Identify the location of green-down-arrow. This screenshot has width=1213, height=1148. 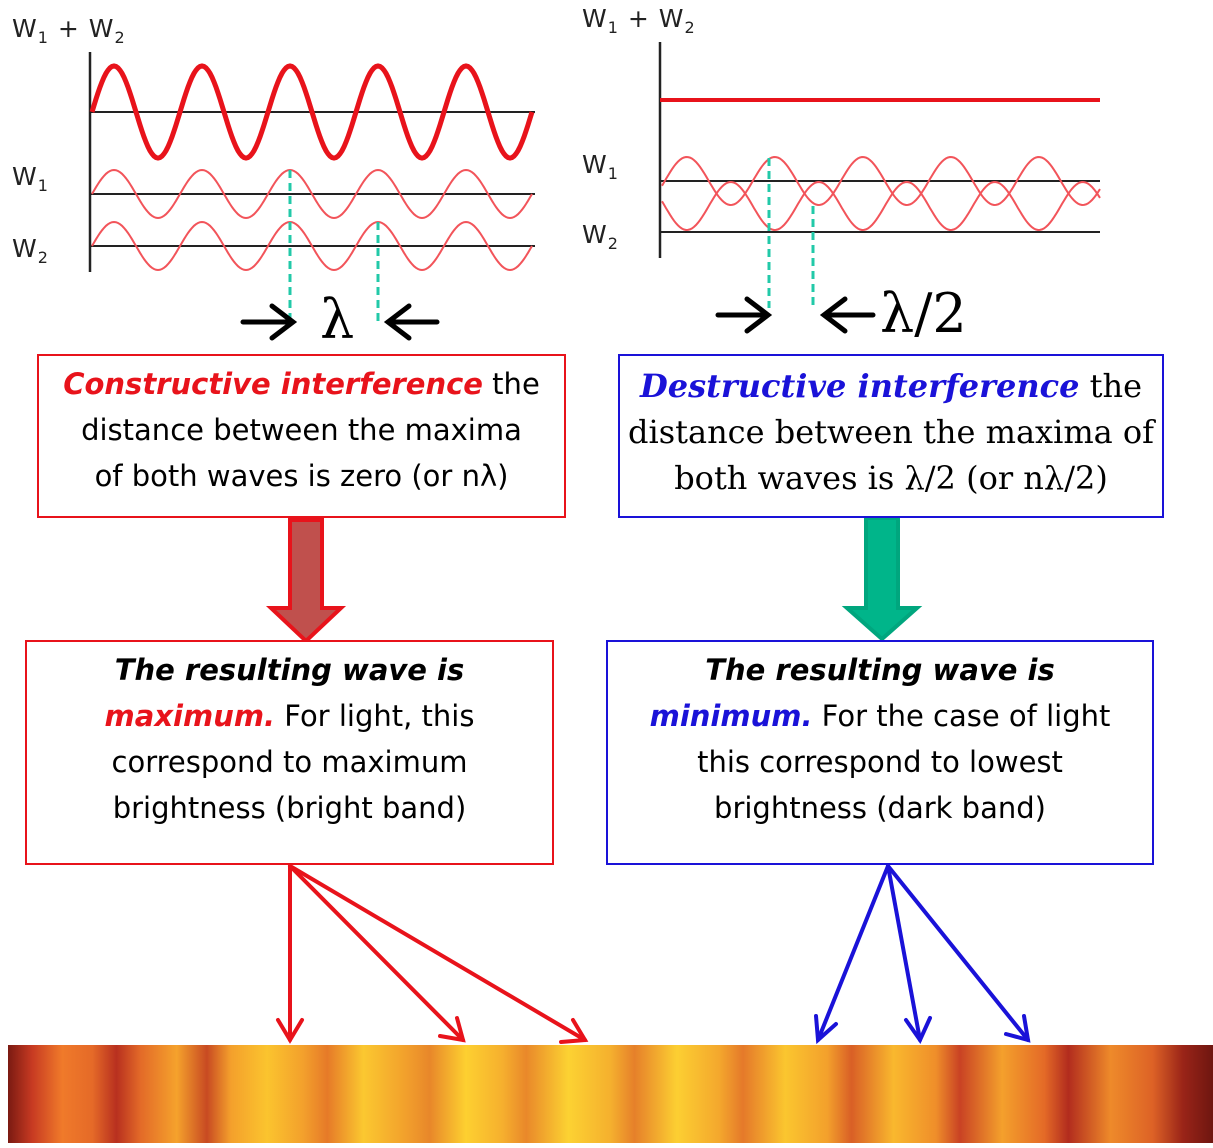
(882, 579).